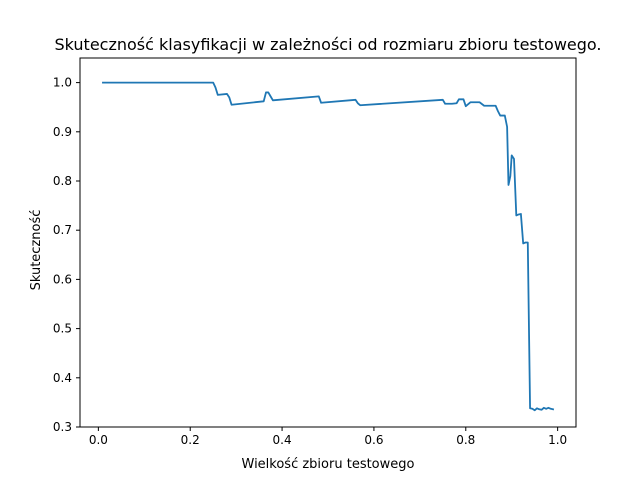 The width and height of the screenshot is (640, 484). What do you see at coordinates (62, 378) in the screenshot?
I see `y-tick-label: 0.4` at bounding box center [62, 378].